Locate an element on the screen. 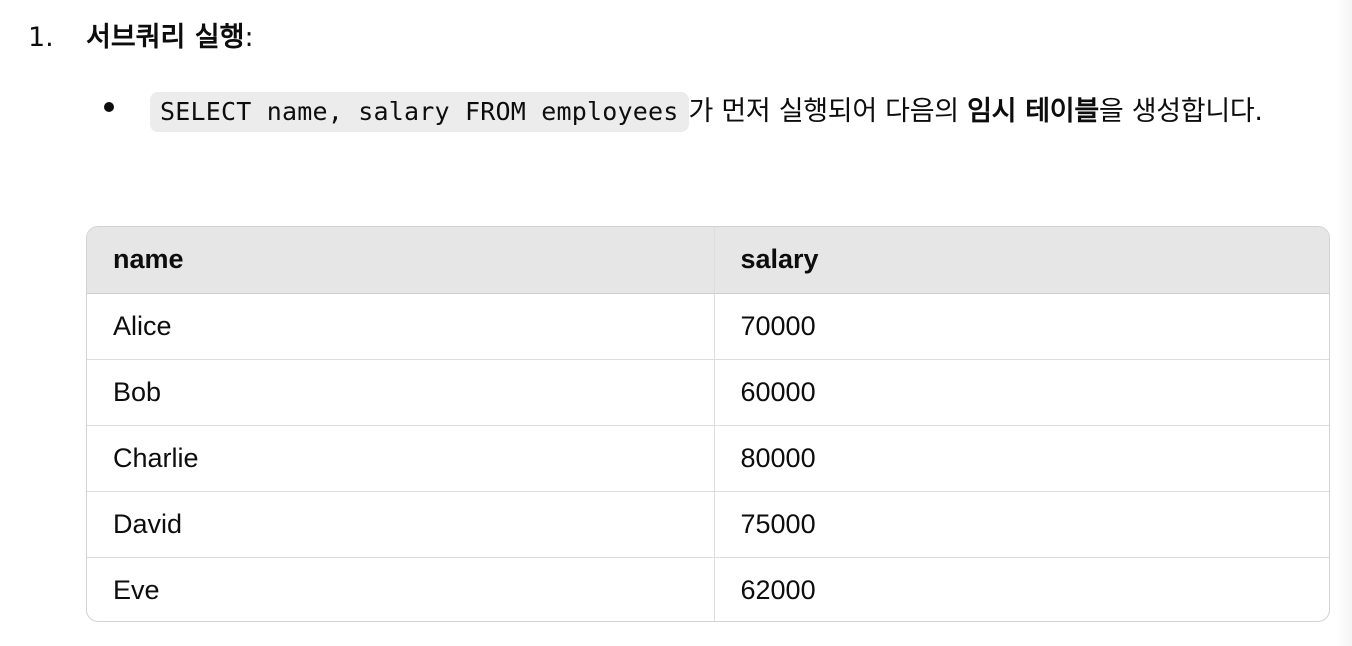  step-title: 서브쿼리 실행 is located at coordinates (165, 37).